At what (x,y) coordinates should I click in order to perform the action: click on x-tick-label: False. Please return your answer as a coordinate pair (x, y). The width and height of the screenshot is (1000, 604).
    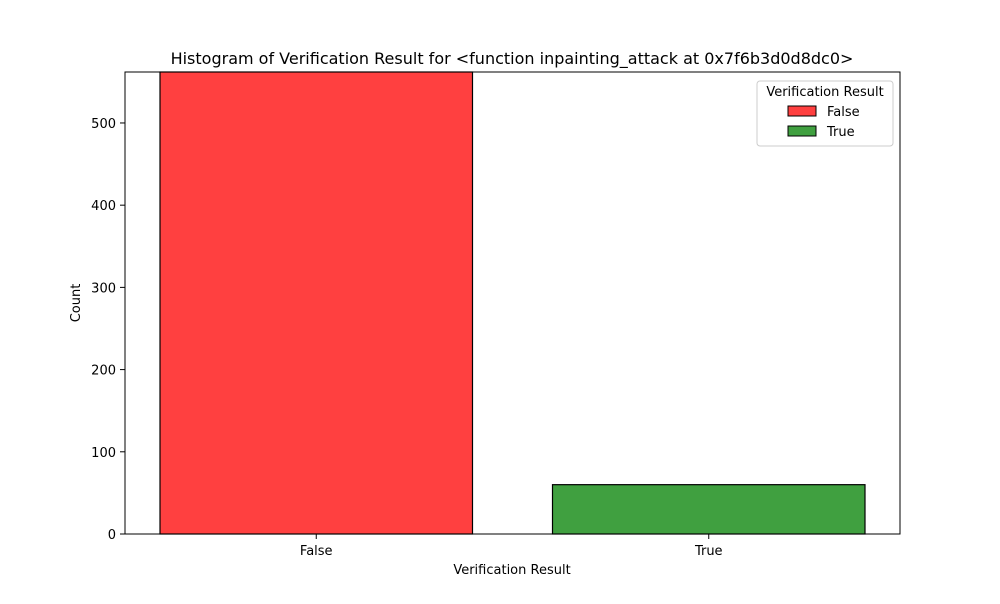
    Looking at the image, I should click on (316, 551).